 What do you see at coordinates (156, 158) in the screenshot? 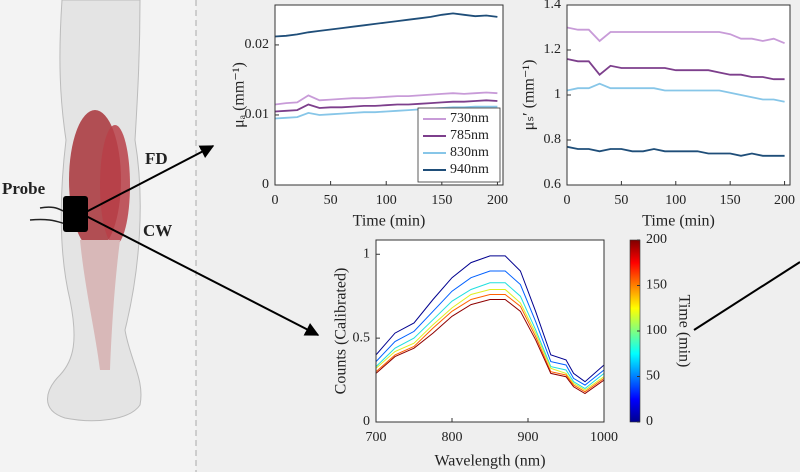
I see `fd-label: FD` at bounding box center [156, 158].